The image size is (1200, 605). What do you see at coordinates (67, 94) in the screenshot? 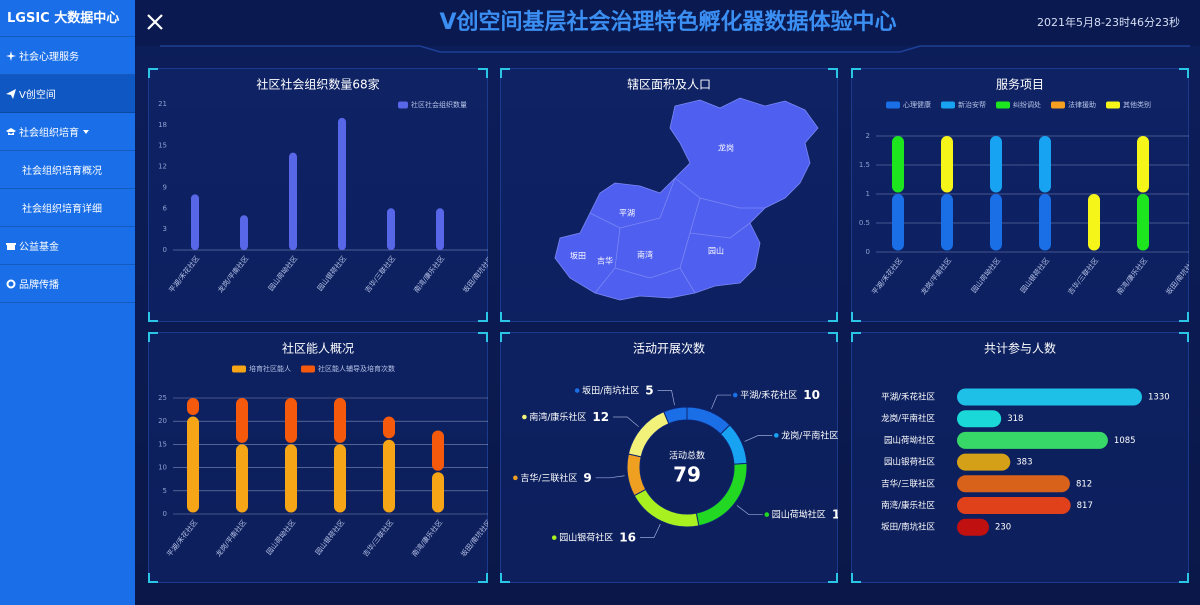
I see `menu-item: V创空间` at bounding box center [67, 94].